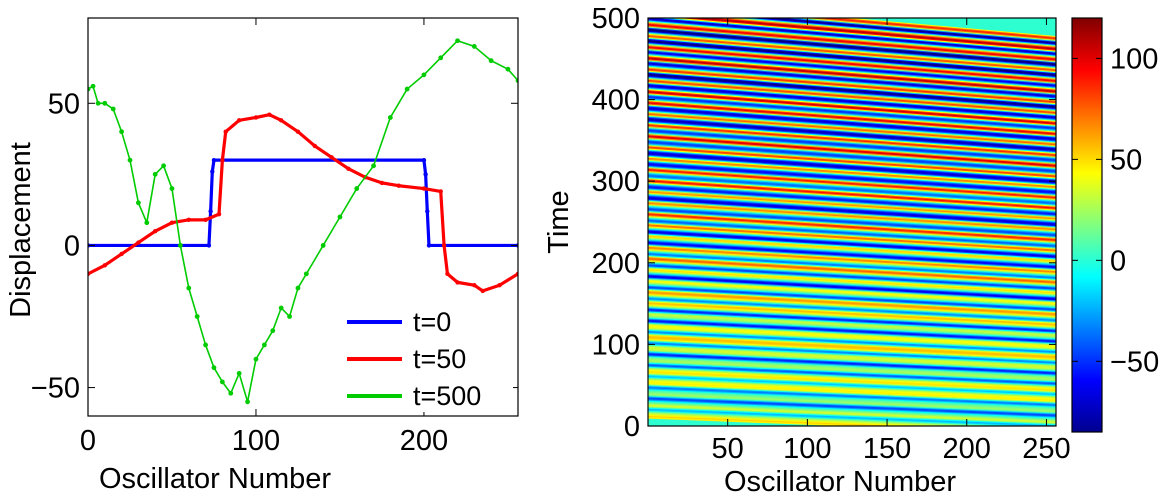  What do you see at coordinates (616, 345) in the screenshot?
I see `y-tick-label: 100` at bounding box center [616, 345].